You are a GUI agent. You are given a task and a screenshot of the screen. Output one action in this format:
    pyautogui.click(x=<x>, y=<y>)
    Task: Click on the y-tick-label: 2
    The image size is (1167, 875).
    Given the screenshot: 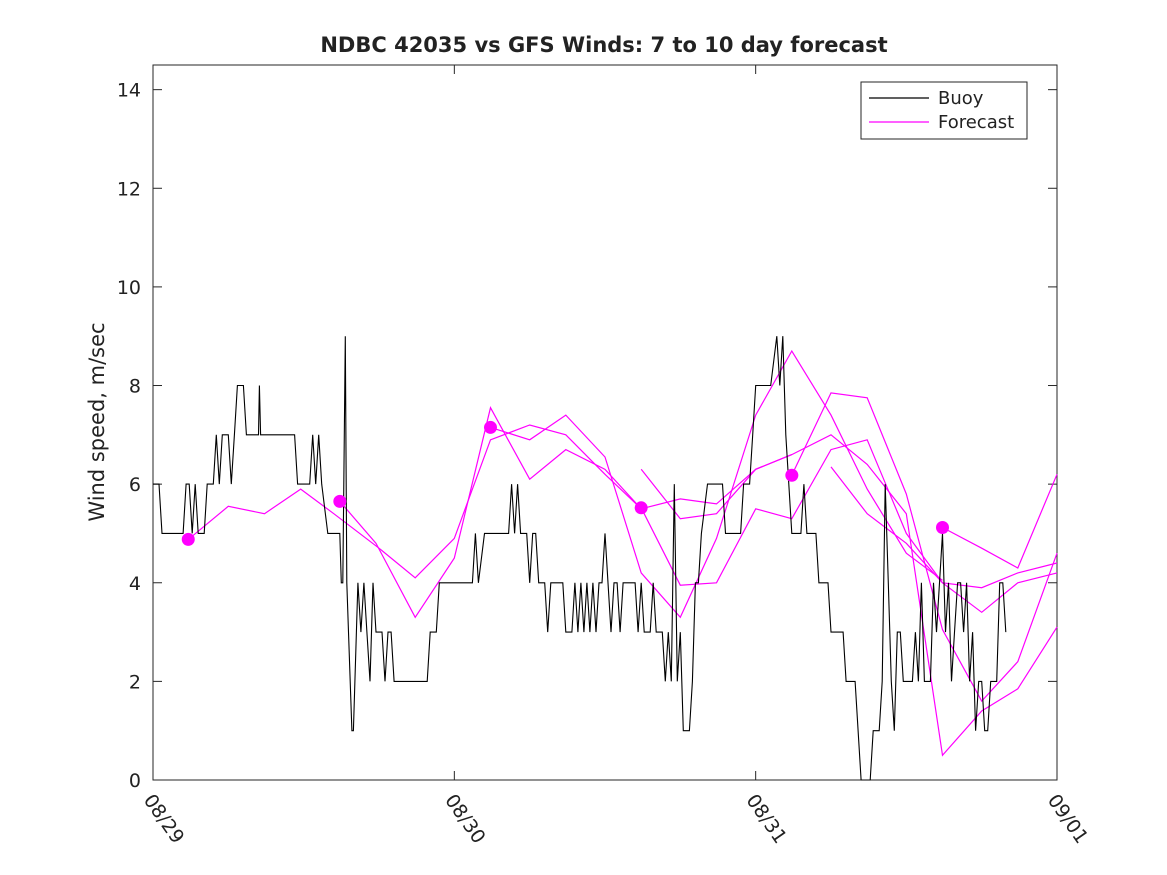 What is the action you would take?
    pyautogui.click(x=135, y=682)
    